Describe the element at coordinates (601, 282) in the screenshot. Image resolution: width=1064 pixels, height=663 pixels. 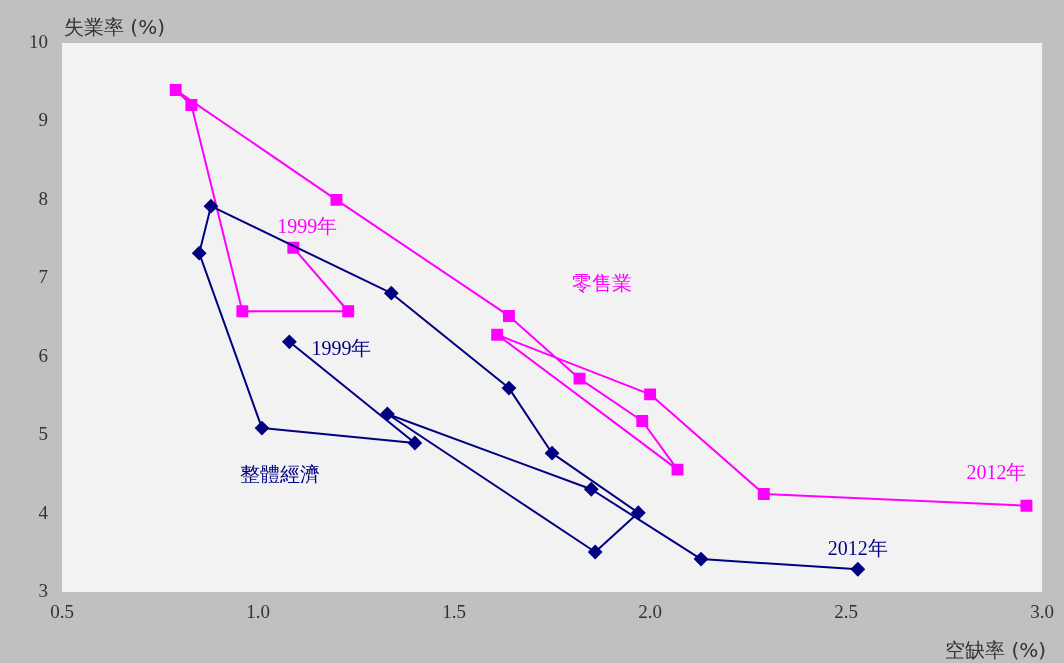
I see `text: 零售業` at that location.